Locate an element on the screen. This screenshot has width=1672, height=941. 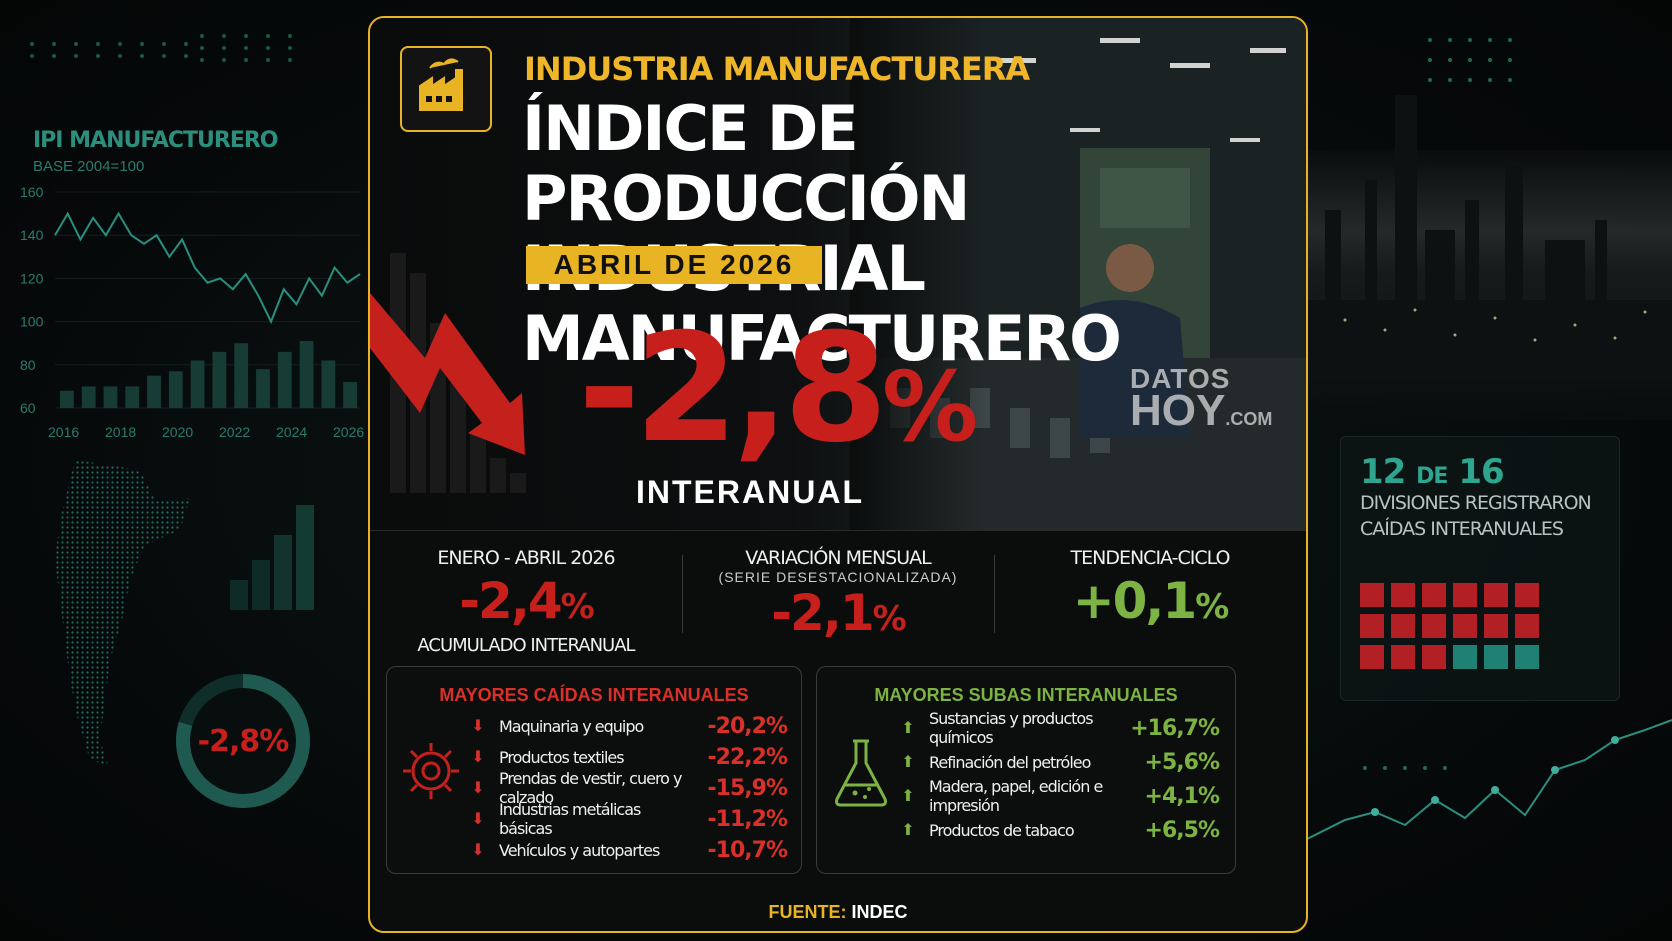
list-item-value: -20,2% is located at coordinates (747, 726).